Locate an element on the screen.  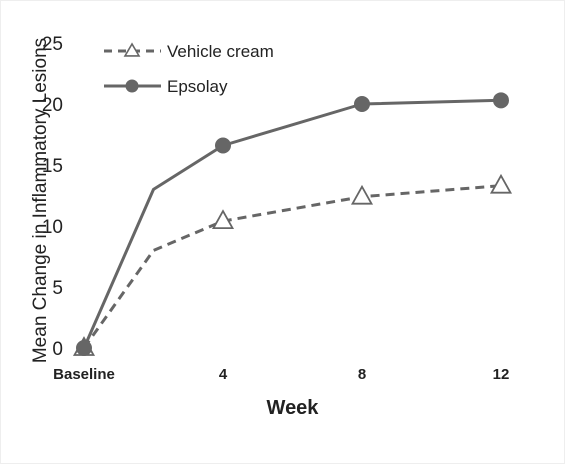
x-axis-title: Week is located at coordinates (293, 408).